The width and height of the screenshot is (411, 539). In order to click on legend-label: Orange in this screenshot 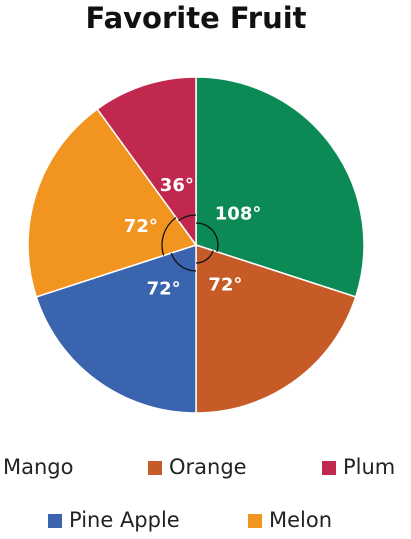, I will do `click(208, 467)`.